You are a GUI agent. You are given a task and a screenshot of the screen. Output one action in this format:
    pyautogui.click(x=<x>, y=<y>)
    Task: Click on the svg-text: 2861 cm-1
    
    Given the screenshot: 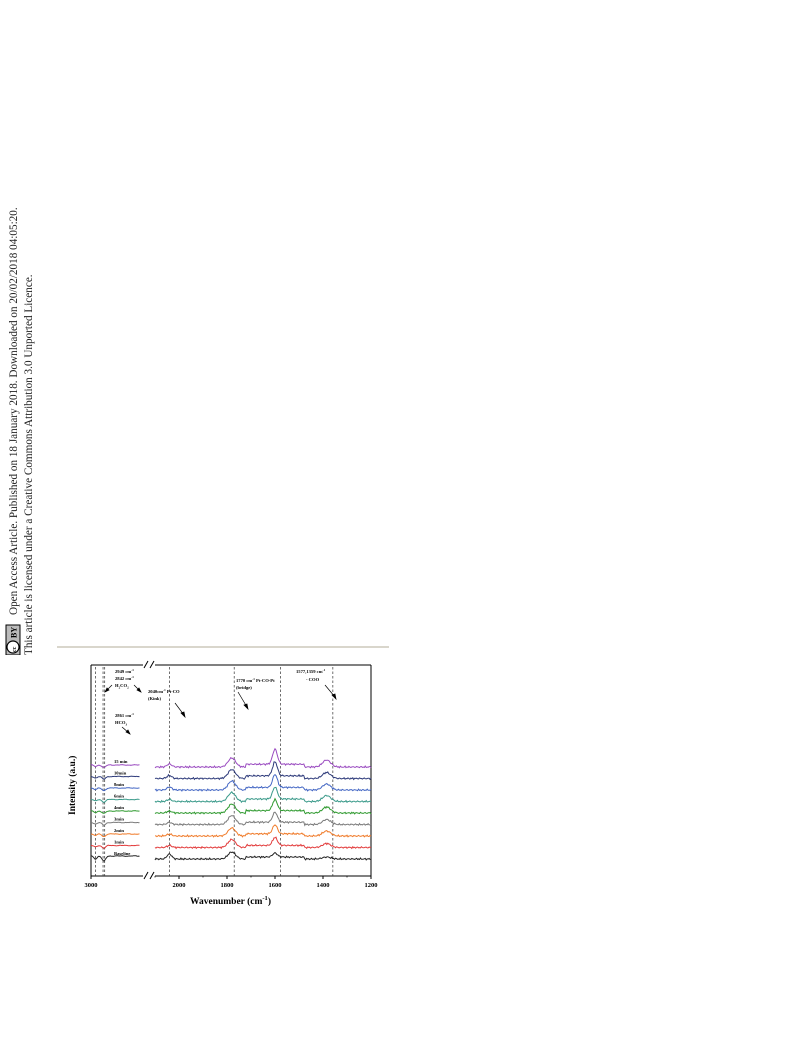 What is the action you would take?
    pyautogui.click(x=124, y=715)
    